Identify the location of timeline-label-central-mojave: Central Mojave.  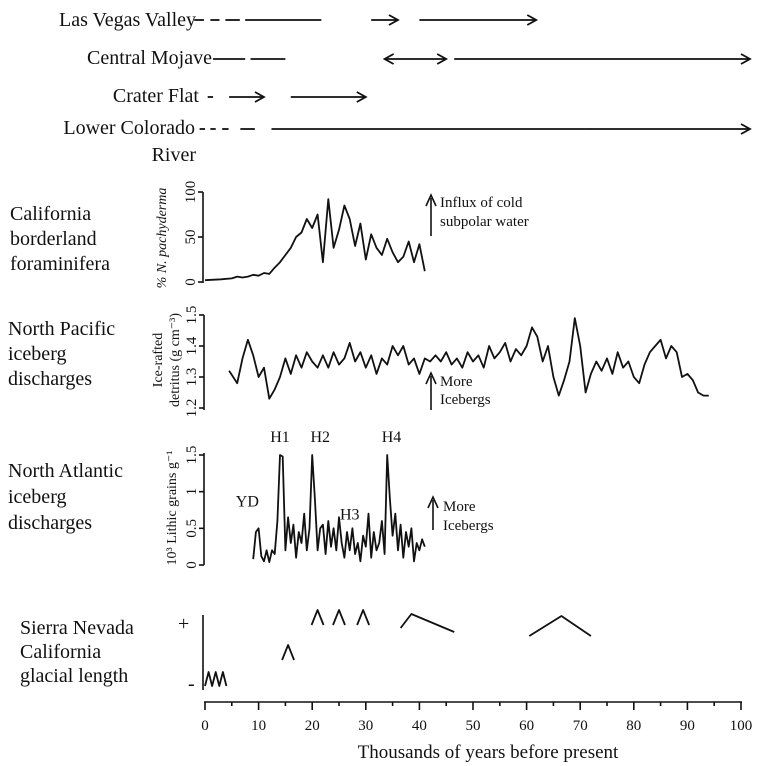
(149, 58).